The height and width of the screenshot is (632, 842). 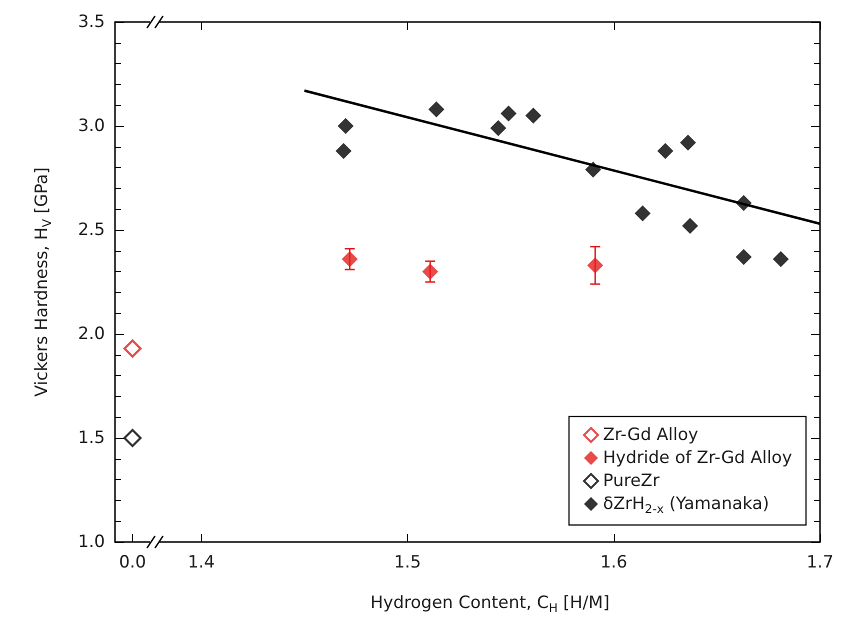 What do you see at coordinates (91, 438) in the screenshot?
I see `y-tick-label: 1.5` at bounding box center [91, 438].